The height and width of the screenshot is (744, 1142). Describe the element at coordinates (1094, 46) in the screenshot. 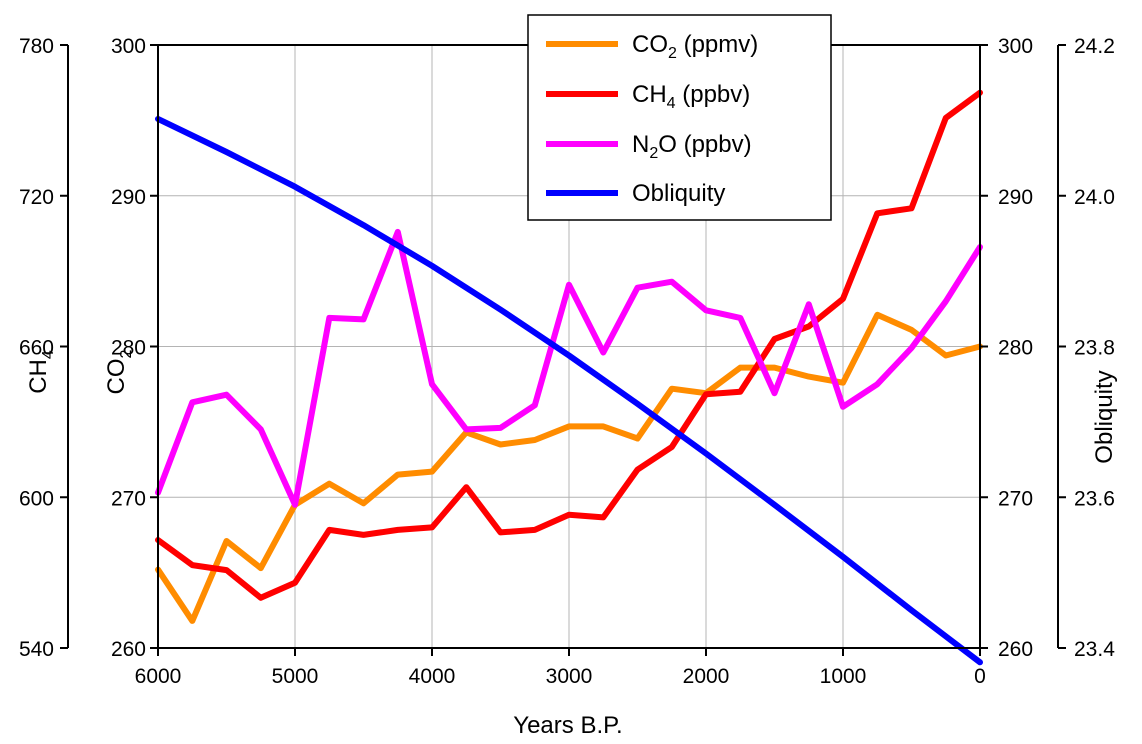

I see `obliquity-tick-label: 24.2` at that location.